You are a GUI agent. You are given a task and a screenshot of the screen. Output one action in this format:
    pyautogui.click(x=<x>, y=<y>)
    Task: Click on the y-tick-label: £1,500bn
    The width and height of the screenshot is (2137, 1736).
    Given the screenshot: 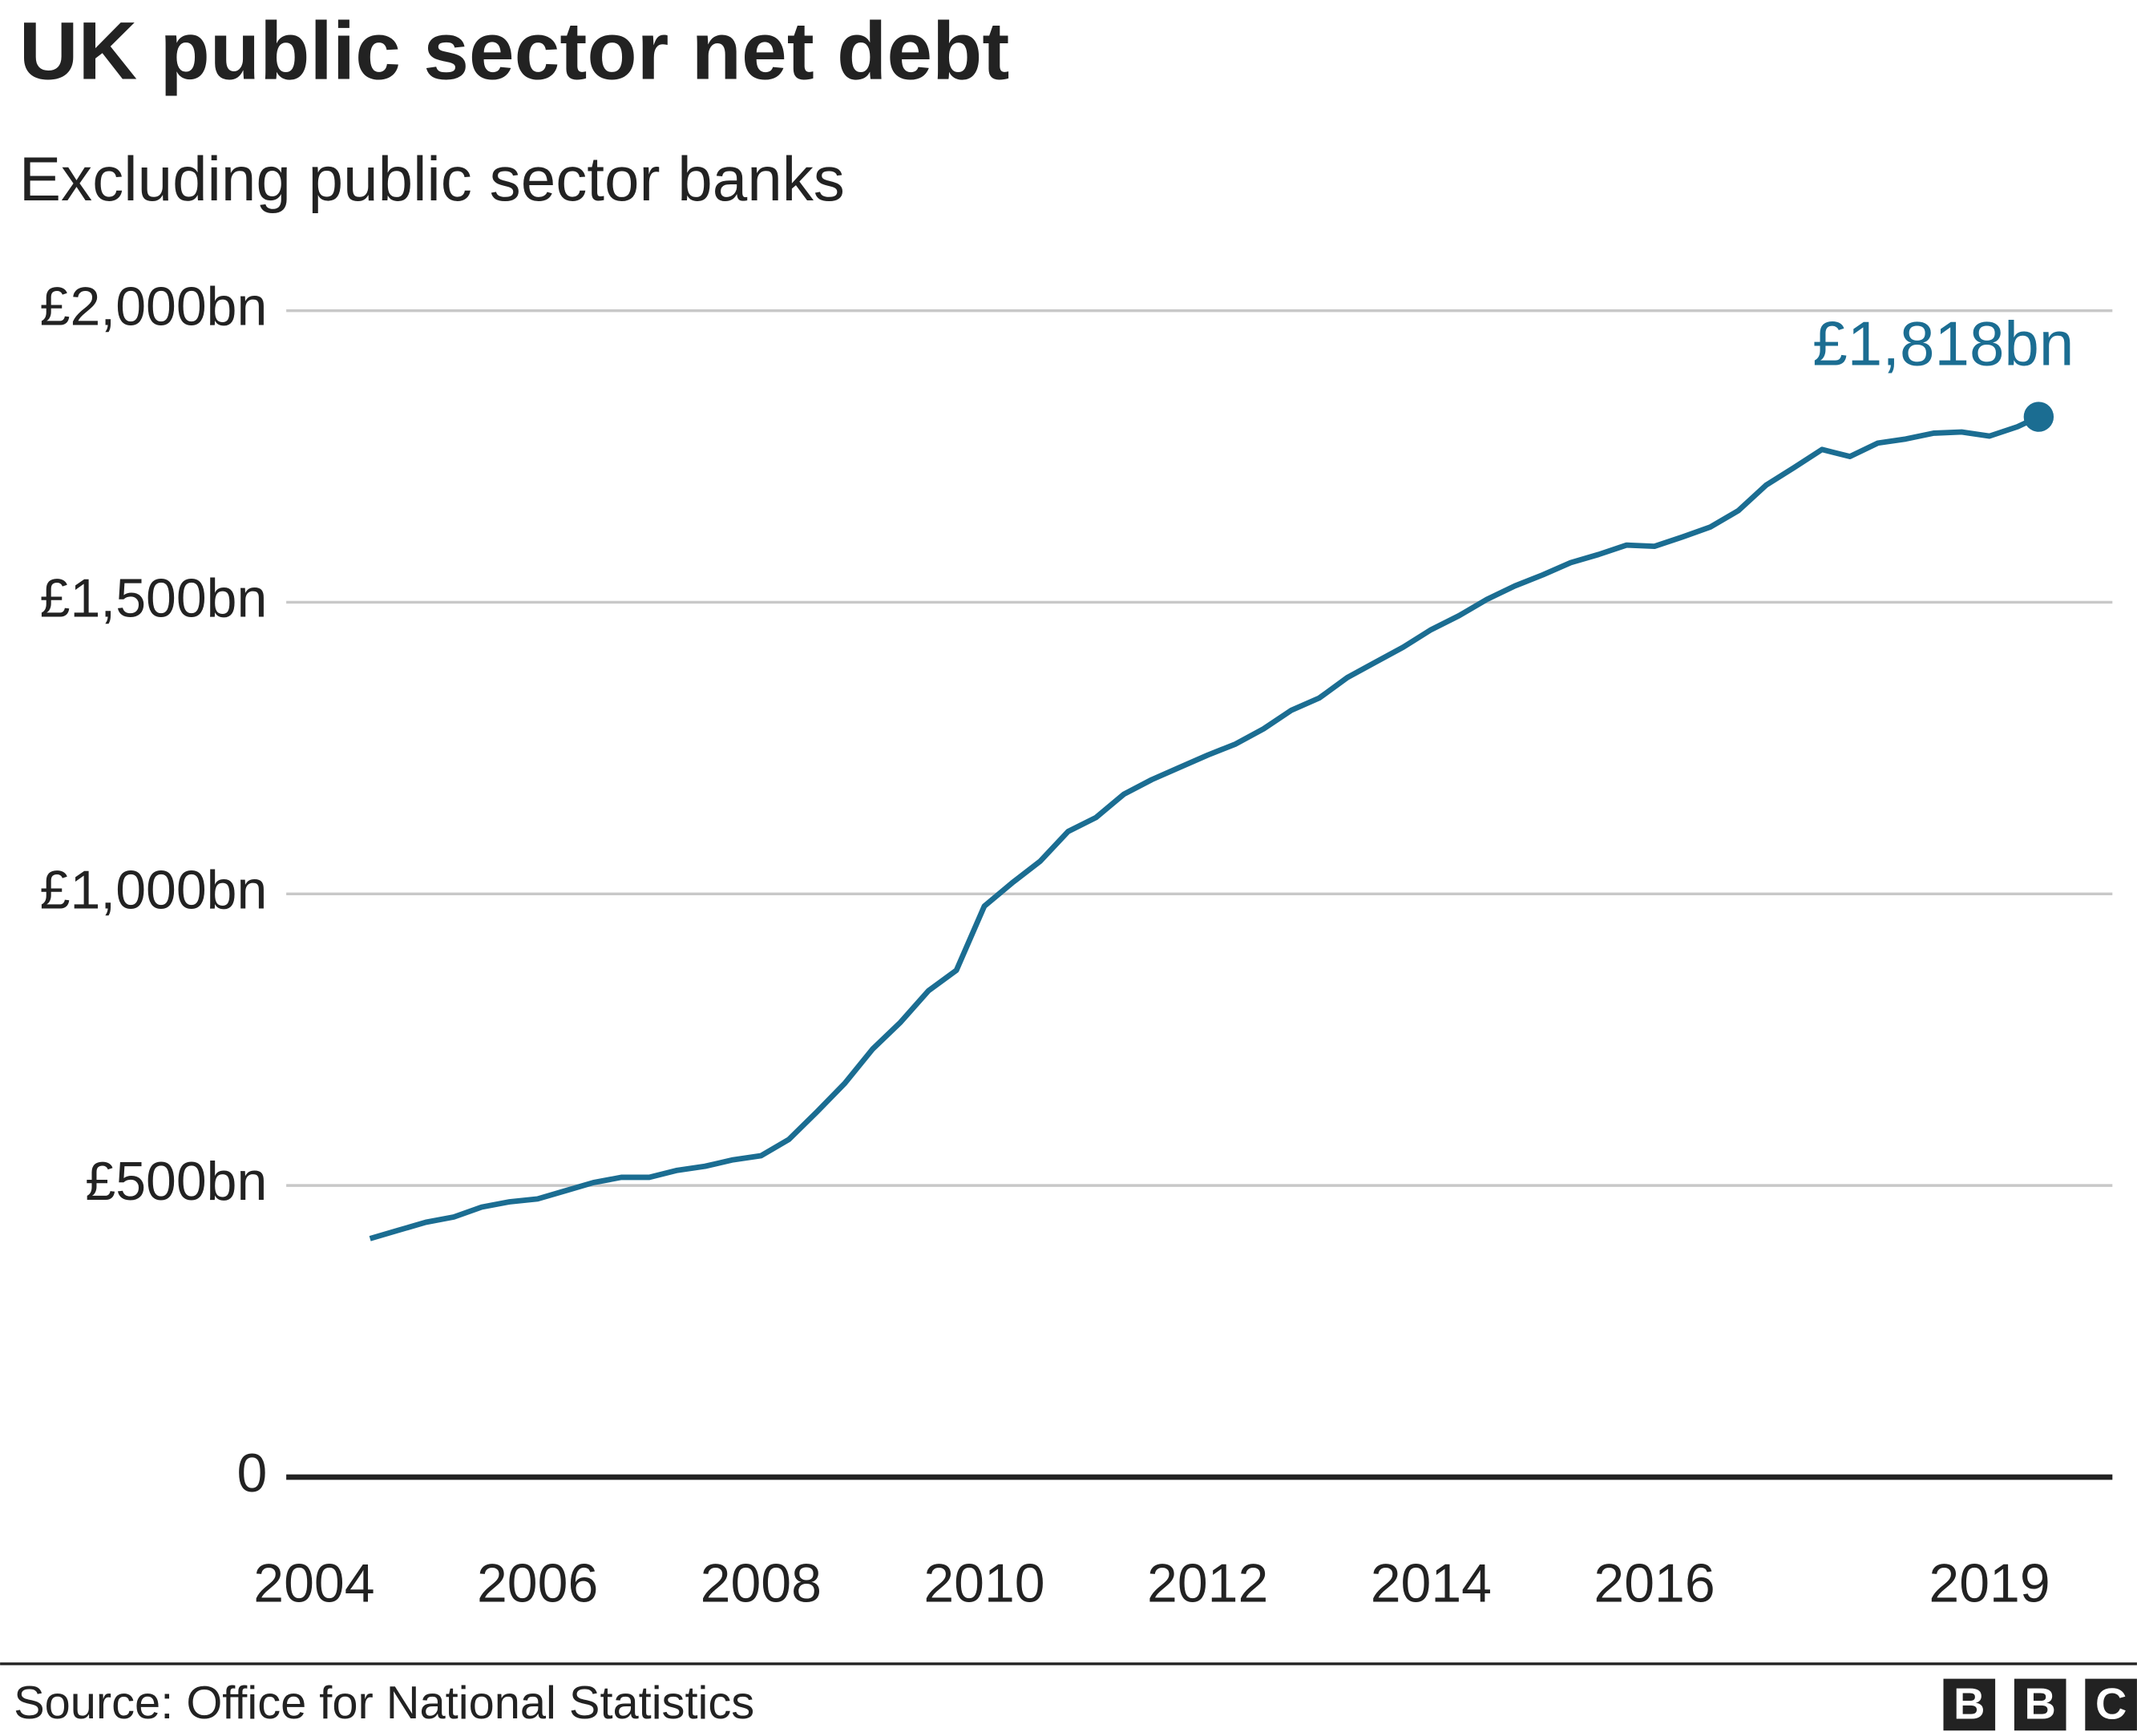 What is the action you would take?
    pyautogui.click(x=154, y=597)
    